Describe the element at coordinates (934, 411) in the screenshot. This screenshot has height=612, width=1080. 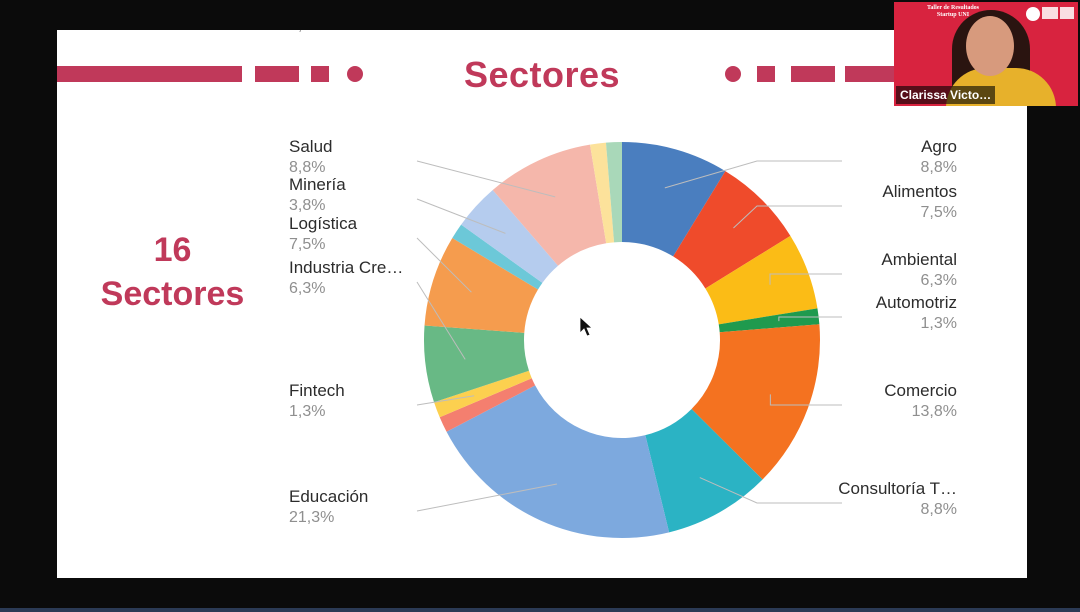
I see `slice-value-comercio: 13,8%` at that location.